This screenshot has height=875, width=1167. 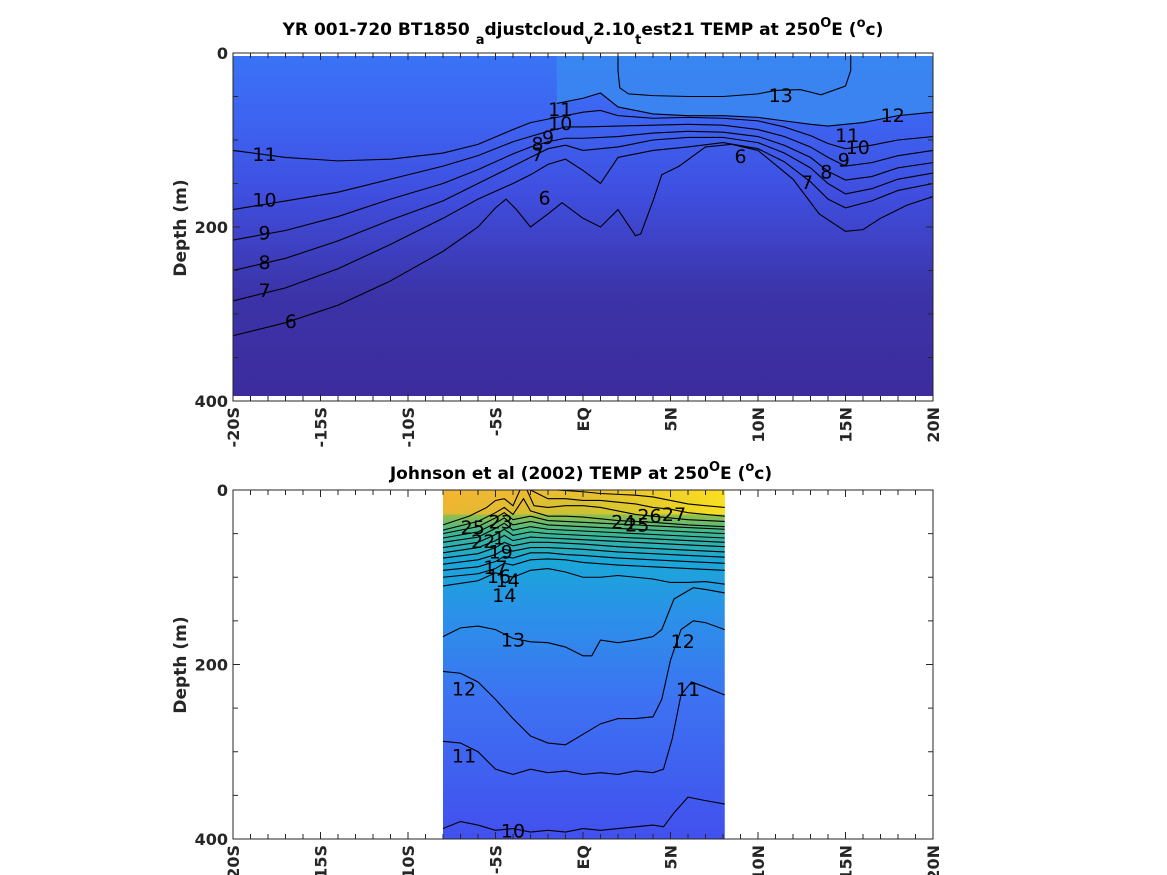 I want to click on bottom-chart-title: Johnson et al (2002) TEMP at 250OE (oc), so click(x=580, y=472).